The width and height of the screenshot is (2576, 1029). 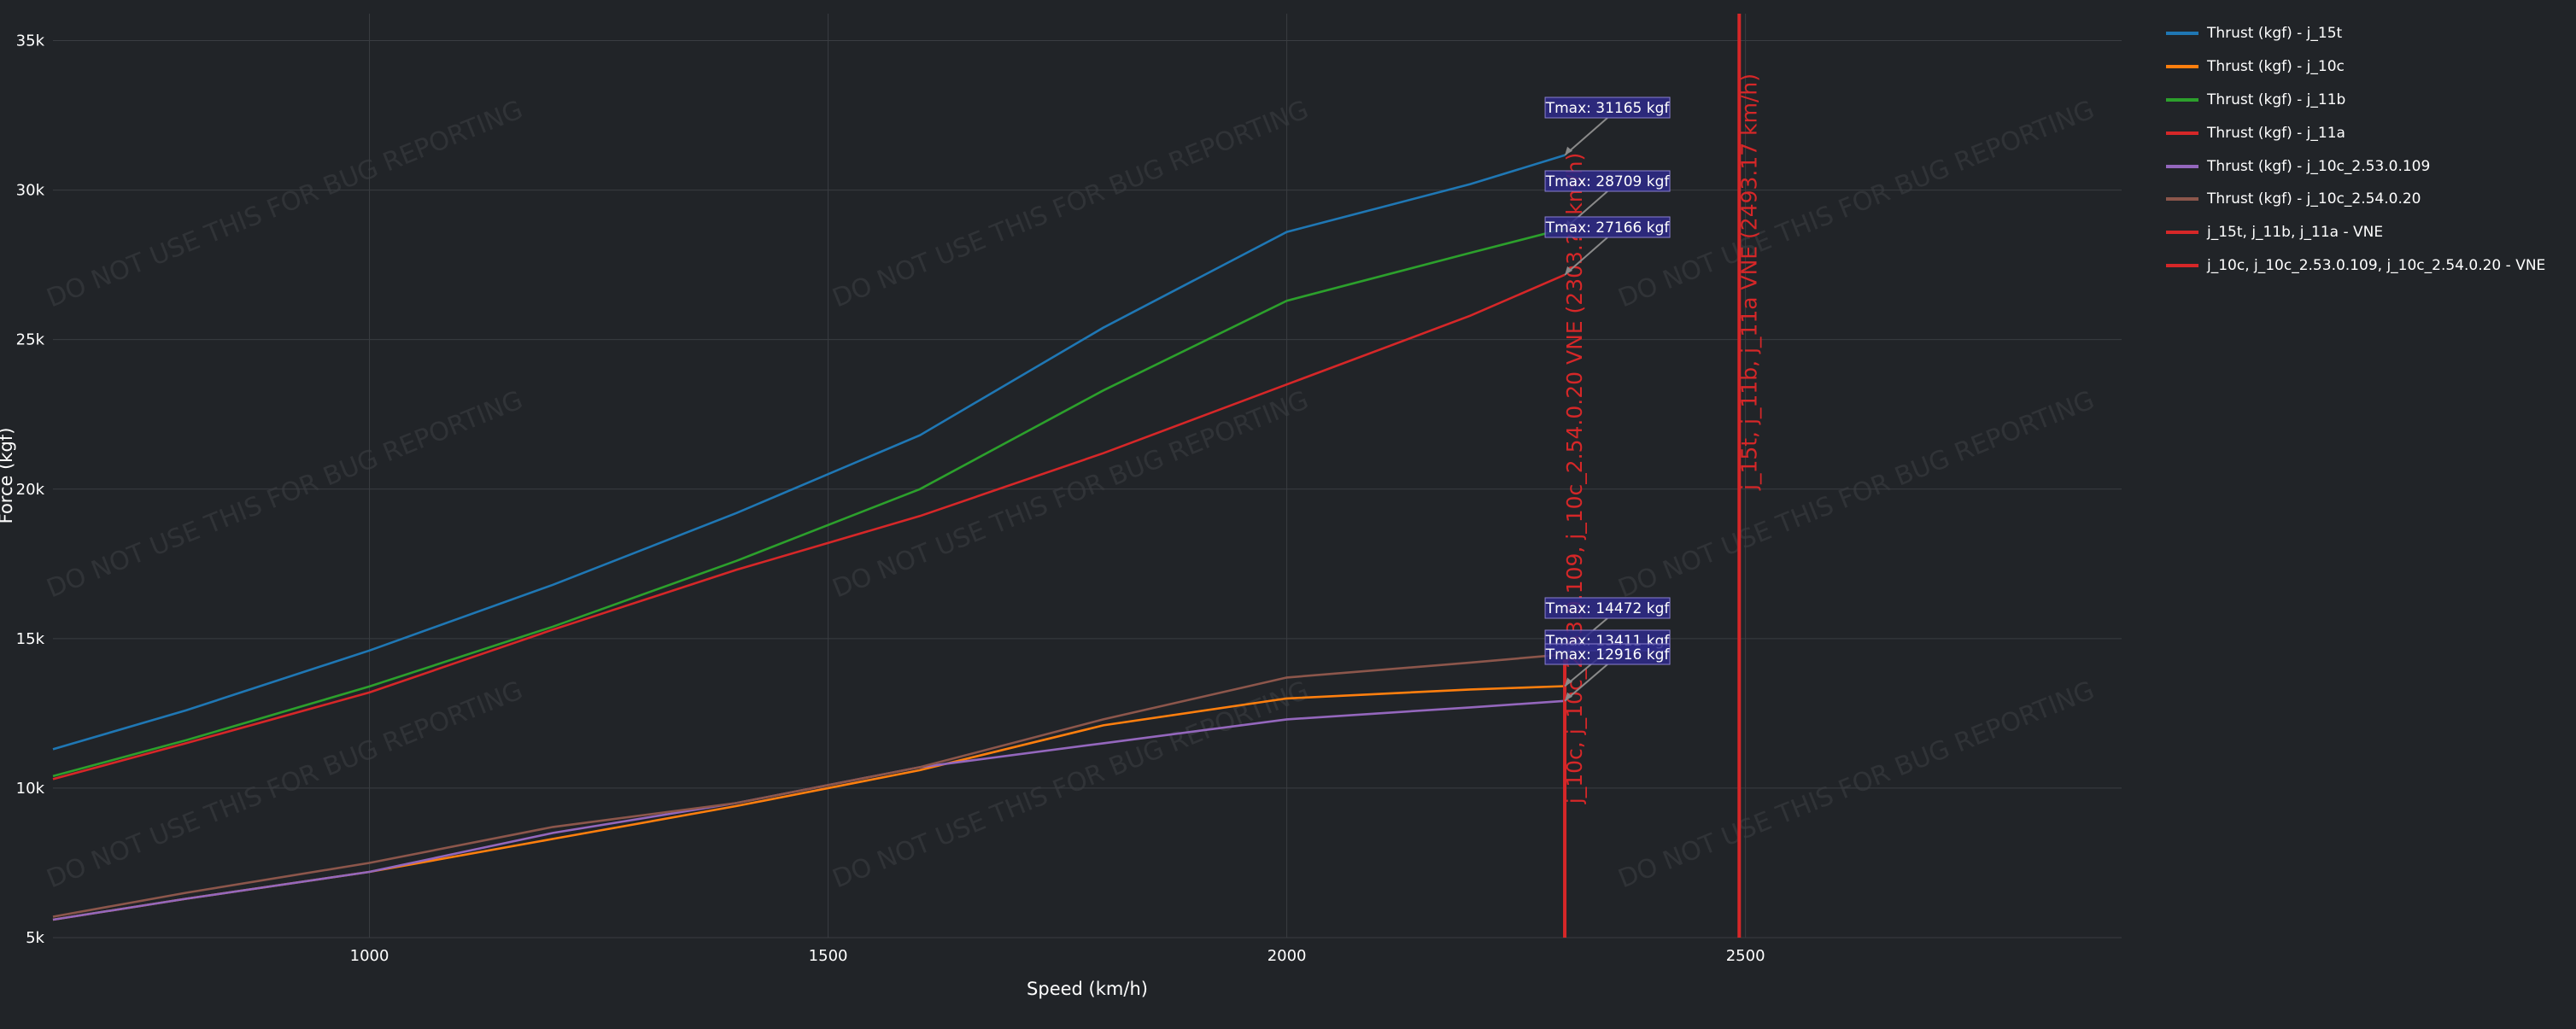 I want to click on annotation-label: Tmax: 28709 kgf, so click(x=1608, y=181).